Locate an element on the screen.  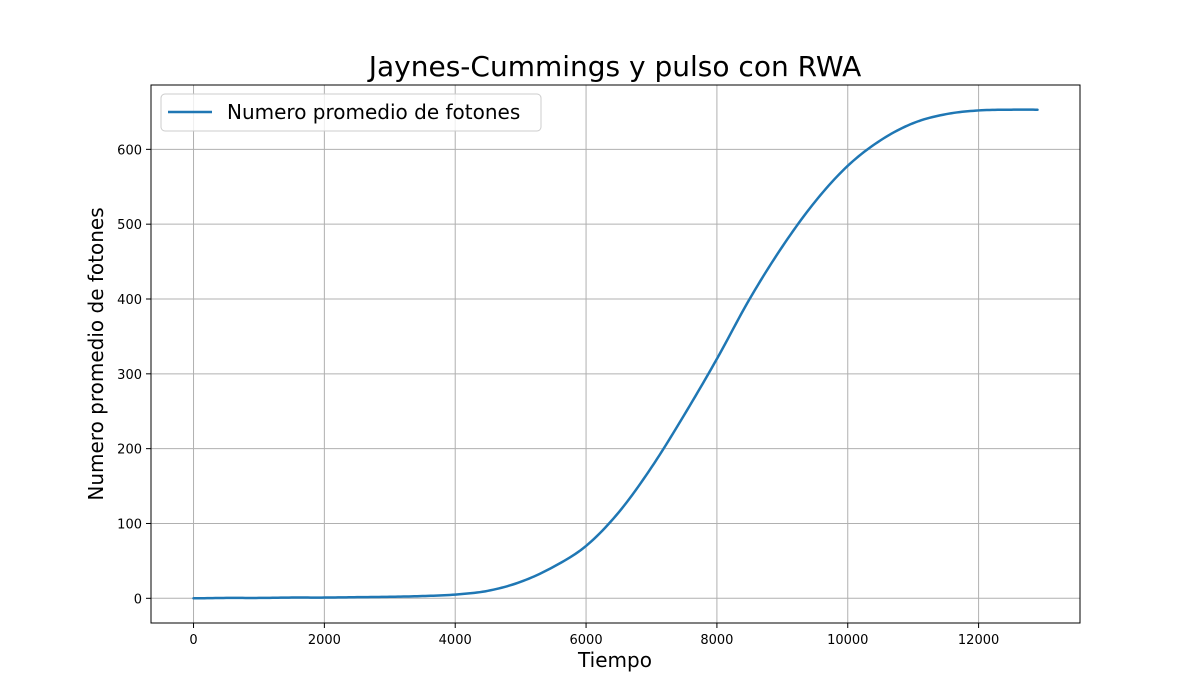
y-tick-label: 200 is located at coordinates (129, 450).